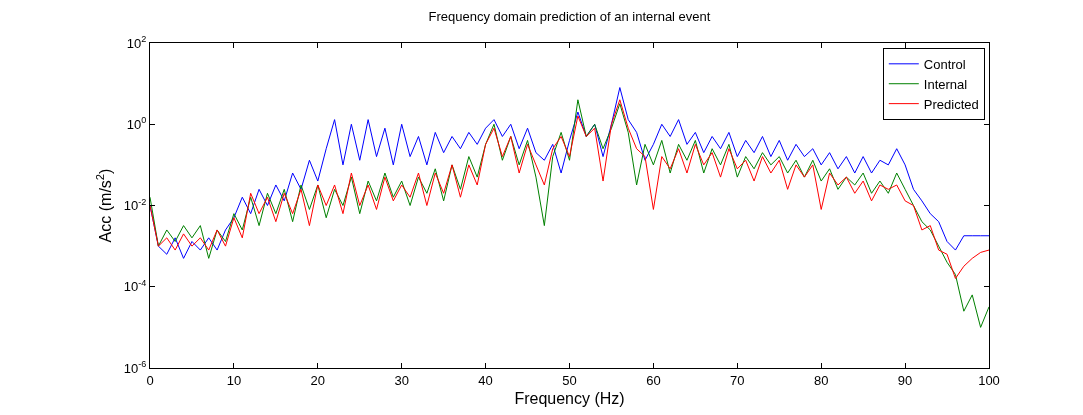 The image size is (1083, 415). Describe the element at coordinates (653, 380) in the screenshot. I see `x-tick-label: 60` at that location.